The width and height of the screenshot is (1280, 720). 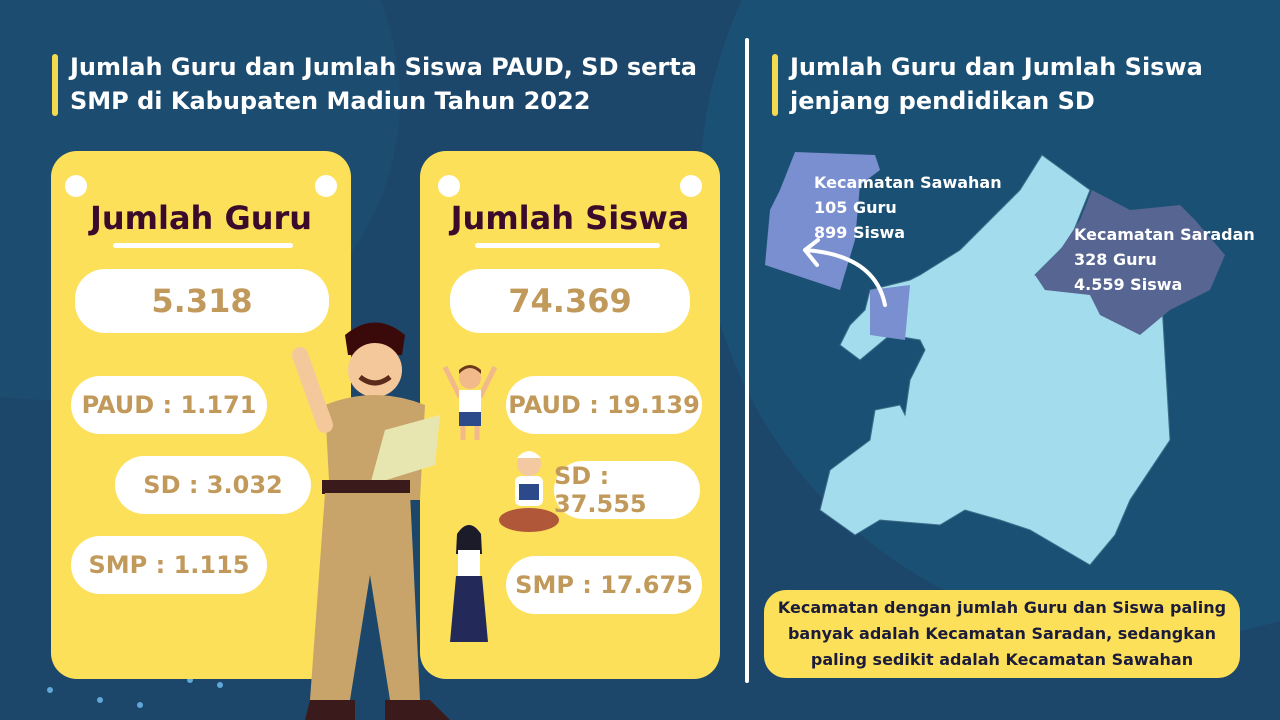 What do you see at coordinates (469, 583) in the screenshot?
I see `student-girl-illustration` at bounding box center [469, 583].